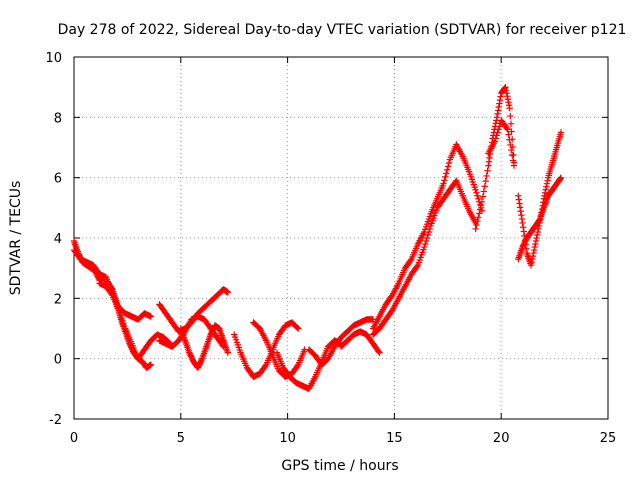 This screenshot has height=480, width=640. Describe the element at coordinates (58, 179) in the screenshot. I see `y-tick-label: 6` at that location.